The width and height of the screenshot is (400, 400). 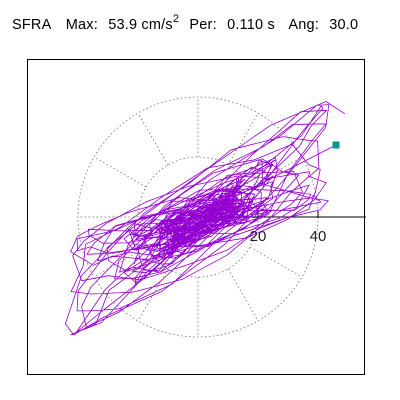 I want to click on angle-value: 30.0, so click(x=344, y=24).